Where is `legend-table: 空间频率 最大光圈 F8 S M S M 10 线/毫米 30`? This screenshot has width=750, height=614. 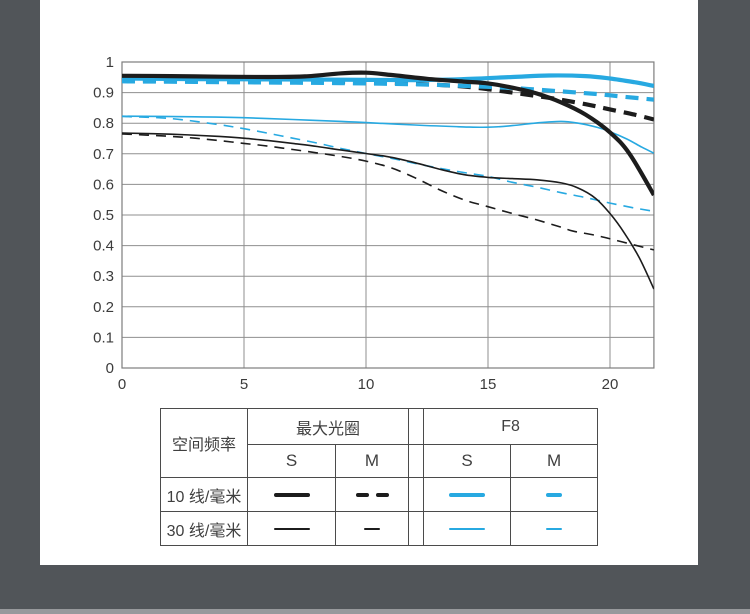 legend-table: 空间频率 最大光圈 F8 S M S M 10 线/毫米 30 is located at coordinates (379, 477).